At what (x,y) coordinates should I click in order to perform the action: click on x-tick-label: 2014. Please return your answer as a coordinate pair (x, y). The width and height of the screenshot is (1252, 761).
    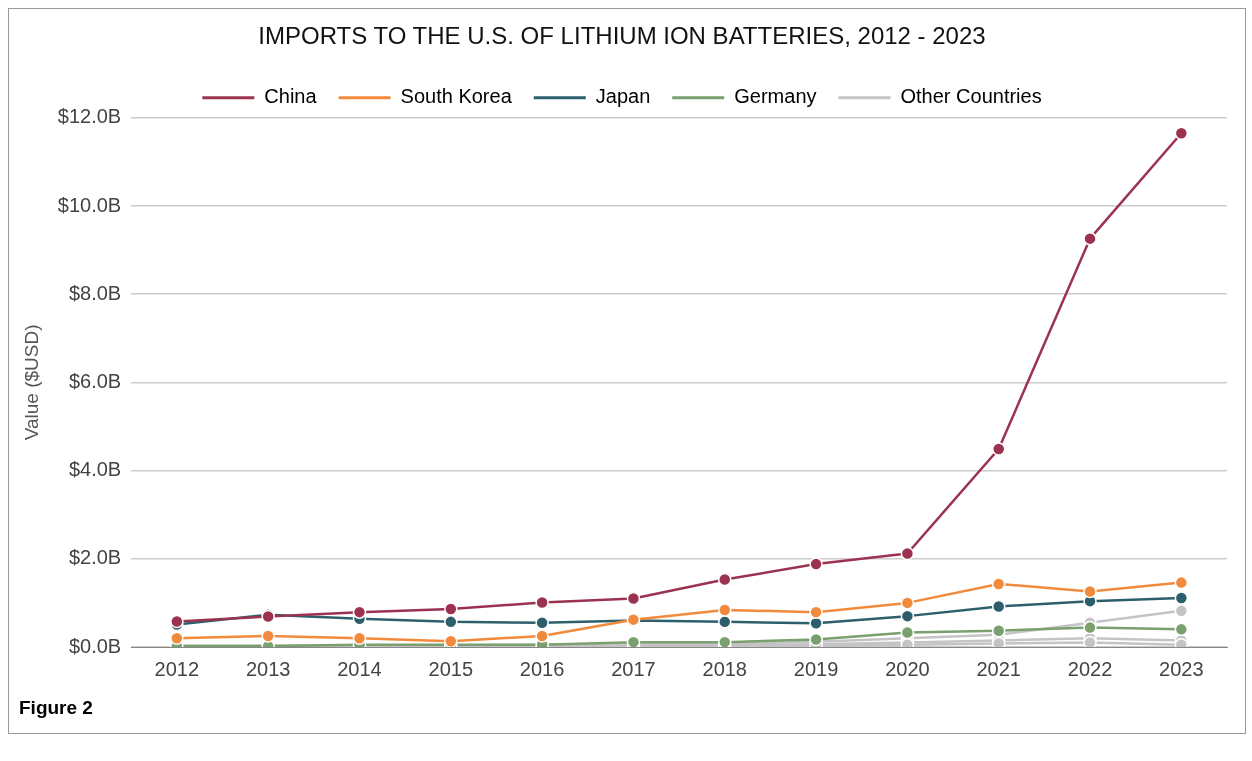
    Looking at the image, I should click on (359, 668).